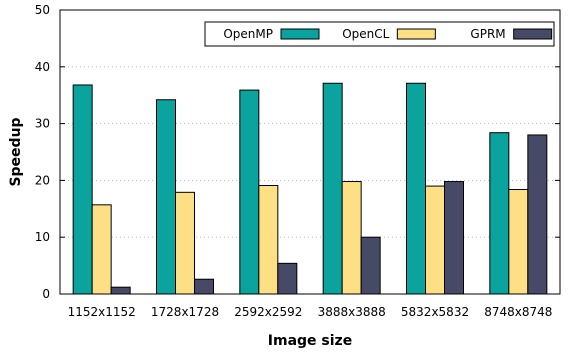 The width and height of the screenshot is (577, 352). I want to click on legend-label-openmp: OpenMP, so click(248, 34).